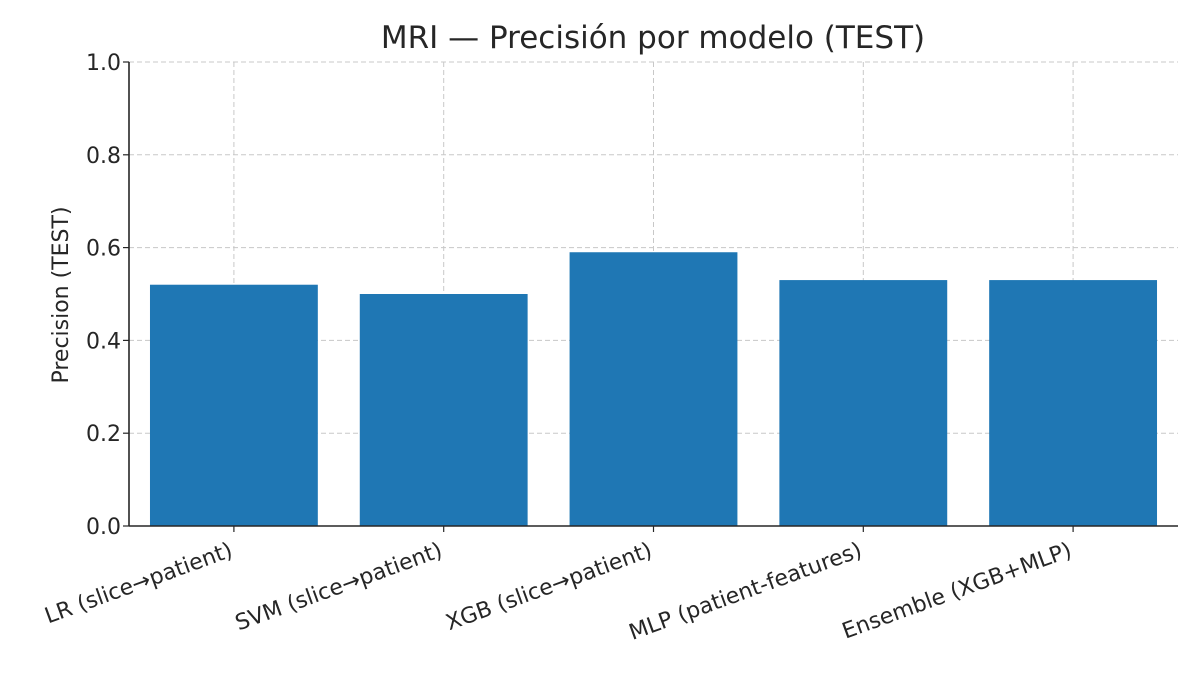 Image resolution: width=1200 pixels, height=675 pixels. What do you see at coordinates (957, 591) in the screenshot?
I see `x-tick-label: Ensemble (XGB+MLP)` at bounding box center [957, 591].